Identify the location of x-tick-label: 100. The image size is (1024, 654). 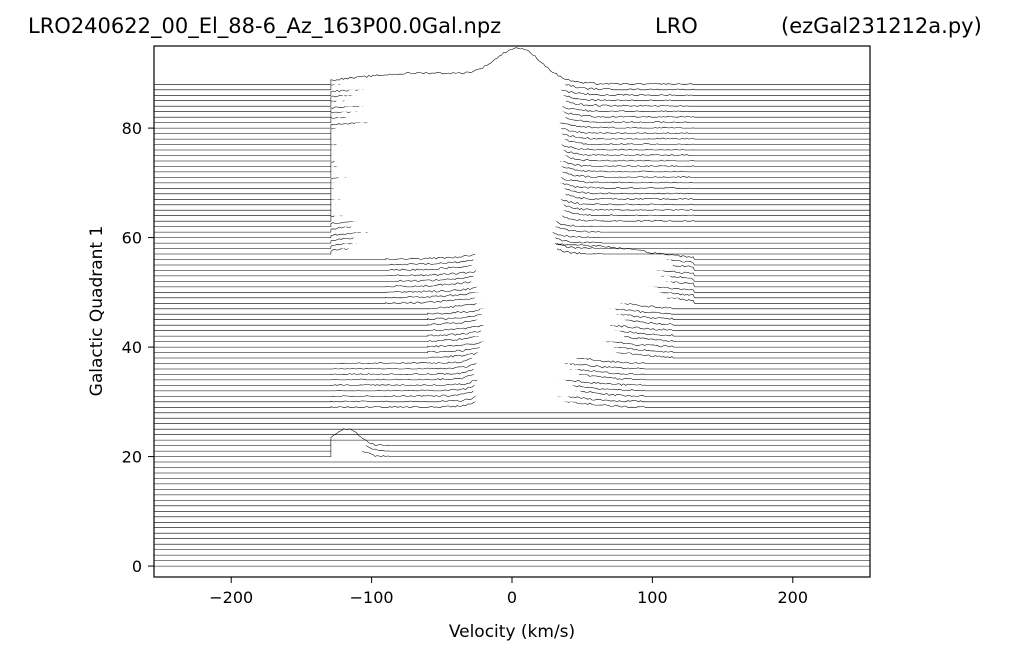
(652, 597).